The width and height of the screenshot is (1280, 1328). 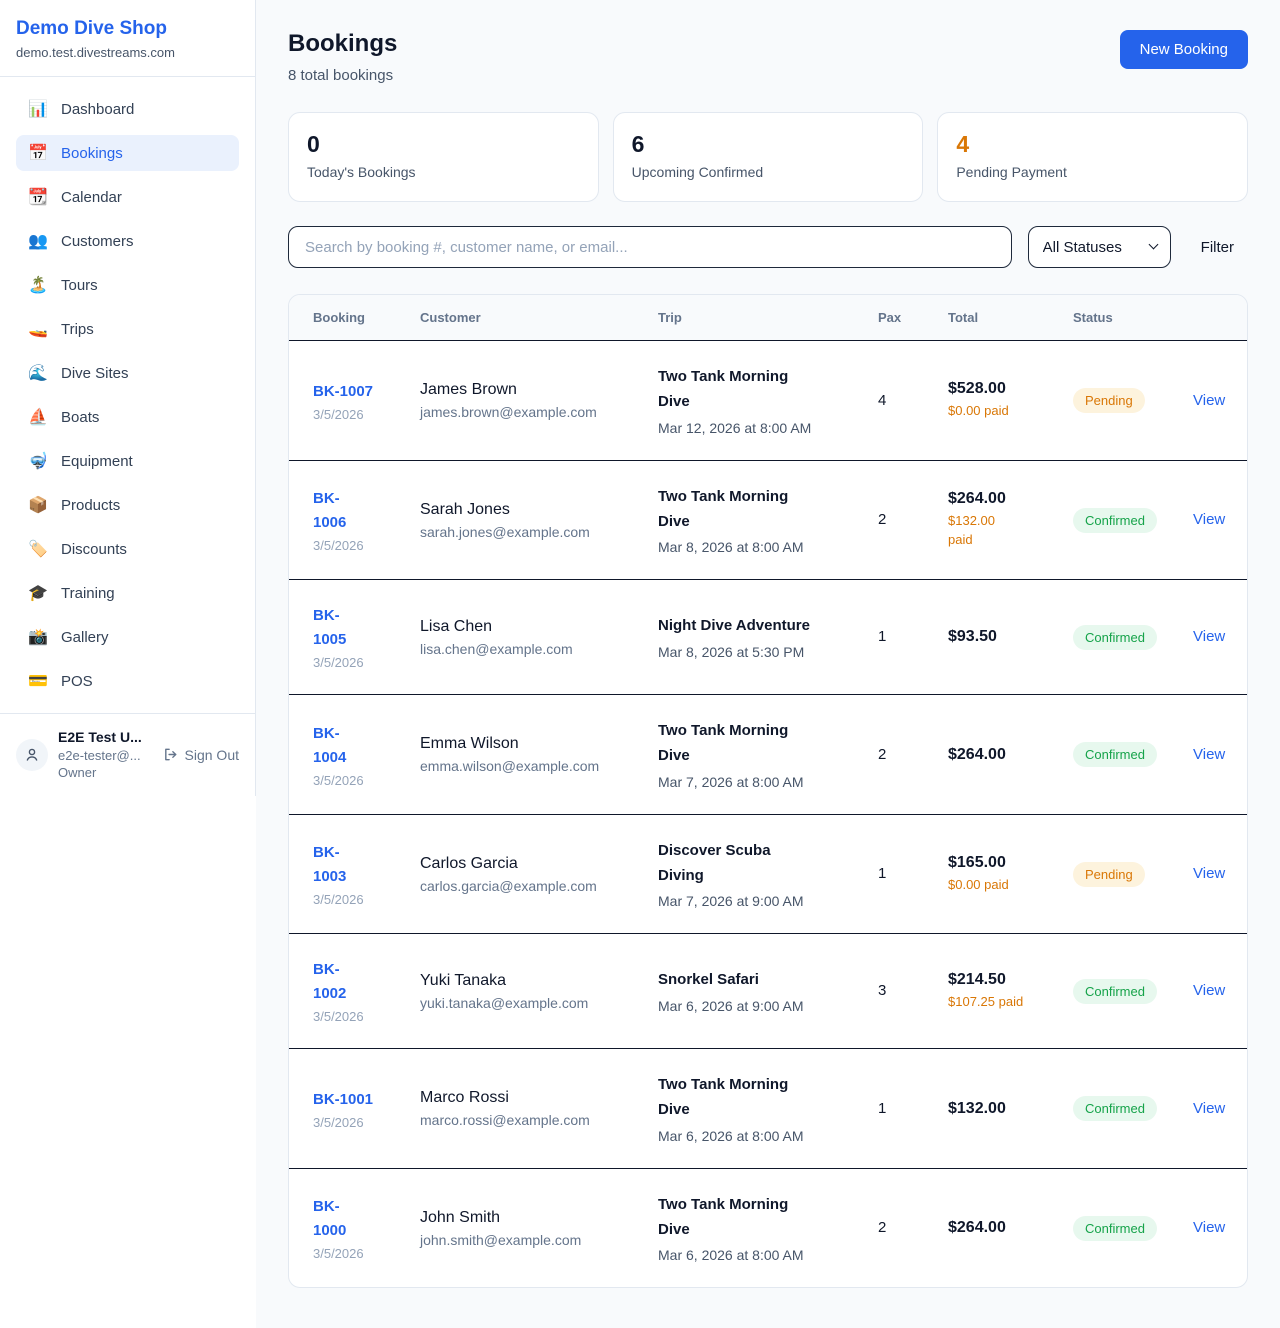 What do you see at coordinates (1183, 49) in the screenshot?
I see `new-booking-button: New Booking` at bounding box center [1183, 49].